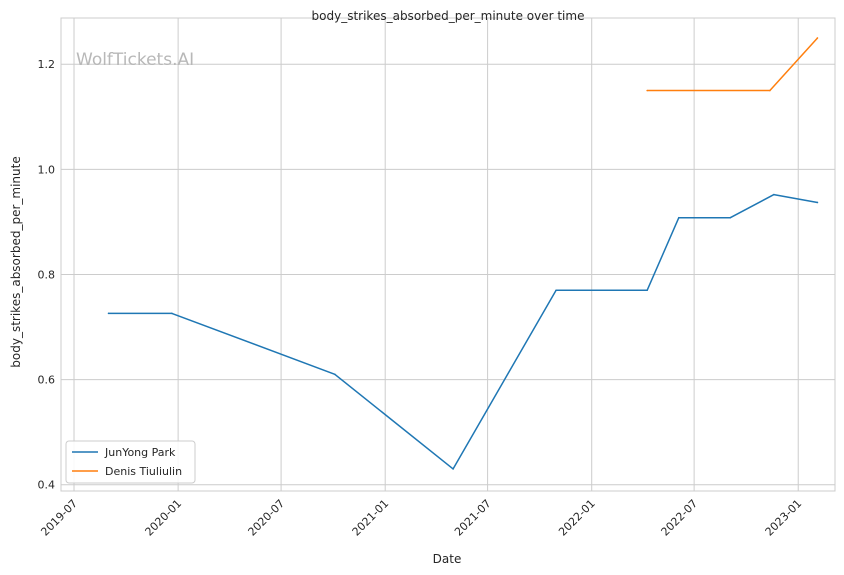  What do you see at coordinates (16, 261) in the screenshot?
I see `y-axis-label: body_strikes_absorbed_per_minute` at bounding box center [16, 261].